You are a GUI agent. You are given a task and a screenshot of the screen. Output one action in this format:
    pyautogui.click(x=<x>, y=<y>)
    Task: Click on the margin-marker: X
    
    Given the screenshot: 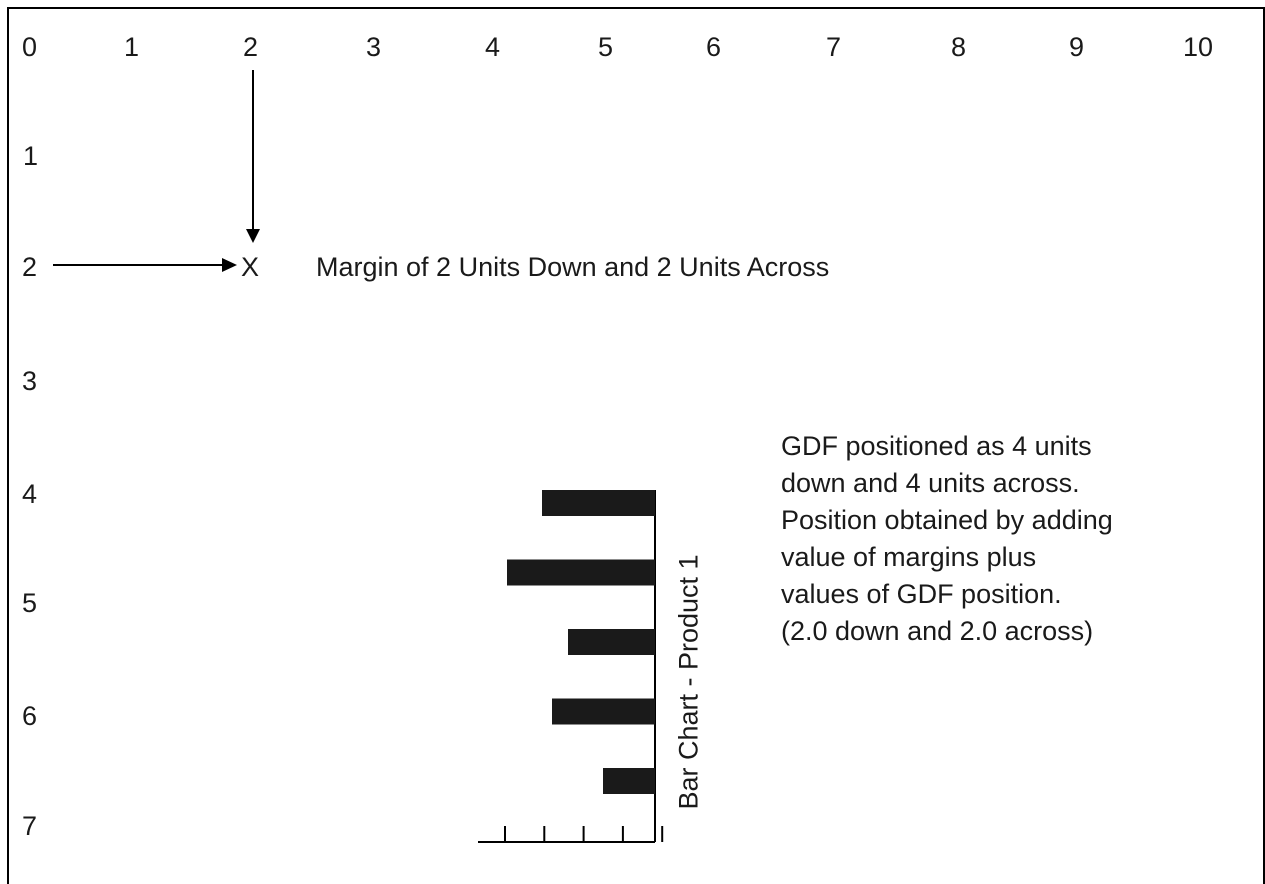 What is the action you would take?
    pyautogui.click(x=250, y=267)
    